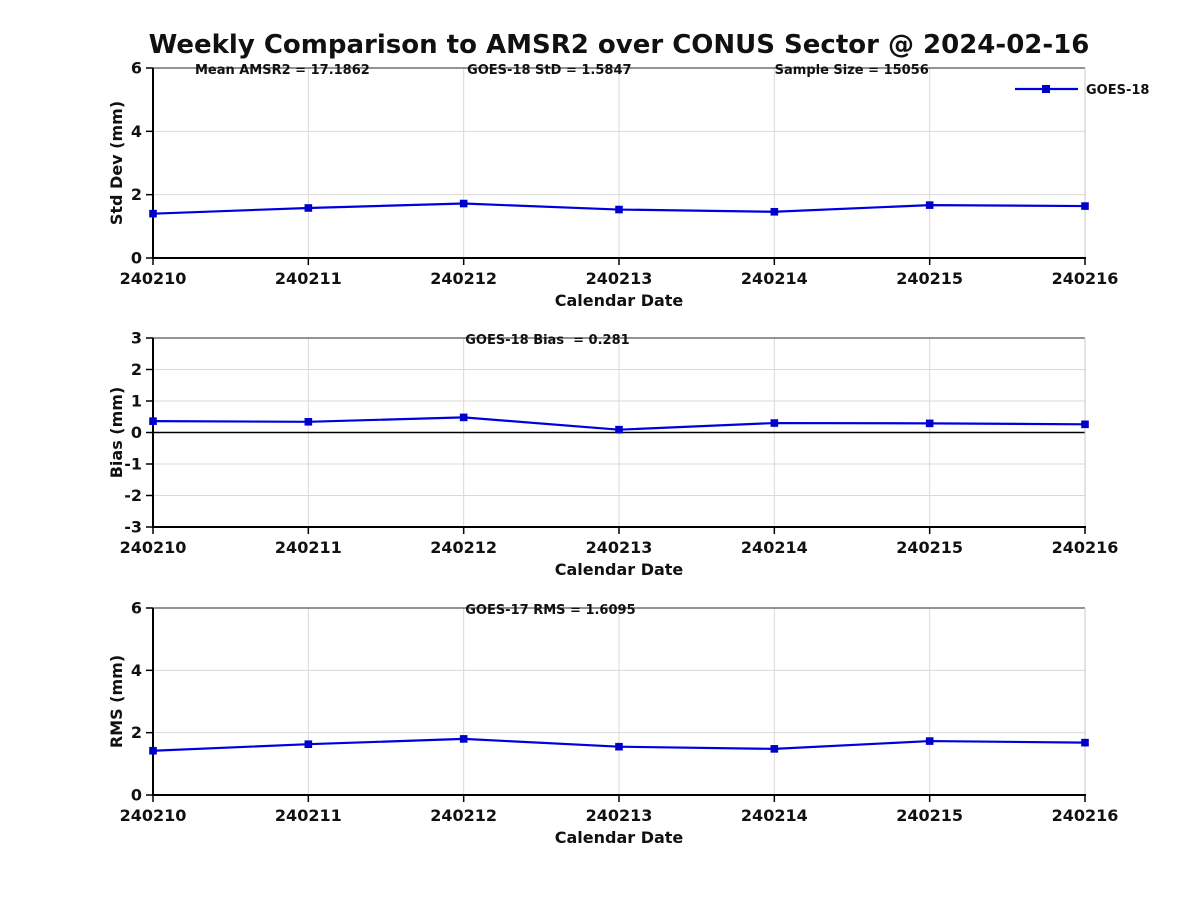  I want to click on y-tick-label: 3, so click(136, 338).